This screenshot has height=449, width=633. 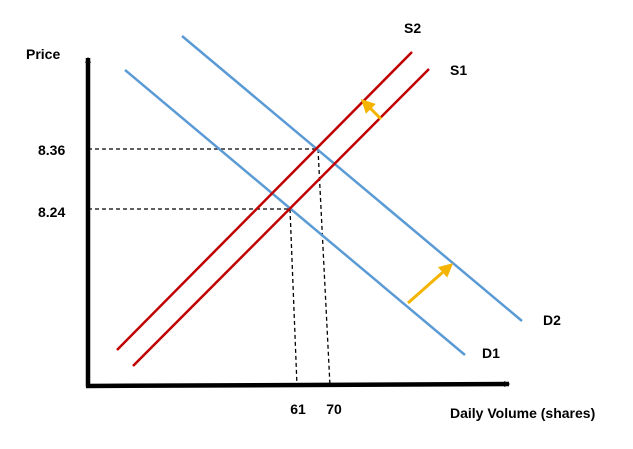 I want to click on curve-label-d1: D1, so click(x=491, y=353).